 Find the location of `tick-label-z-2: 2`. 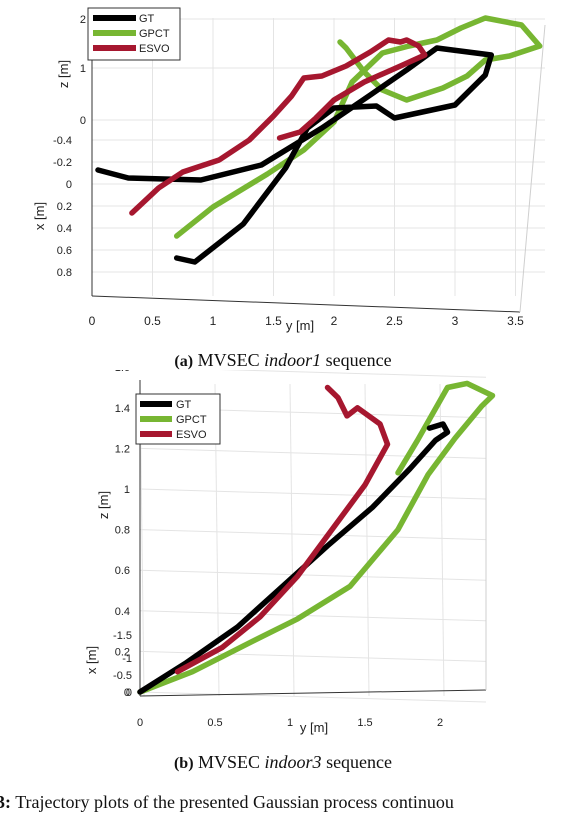

tick-label-z-2: 2 is located at coordinates (83, 20).